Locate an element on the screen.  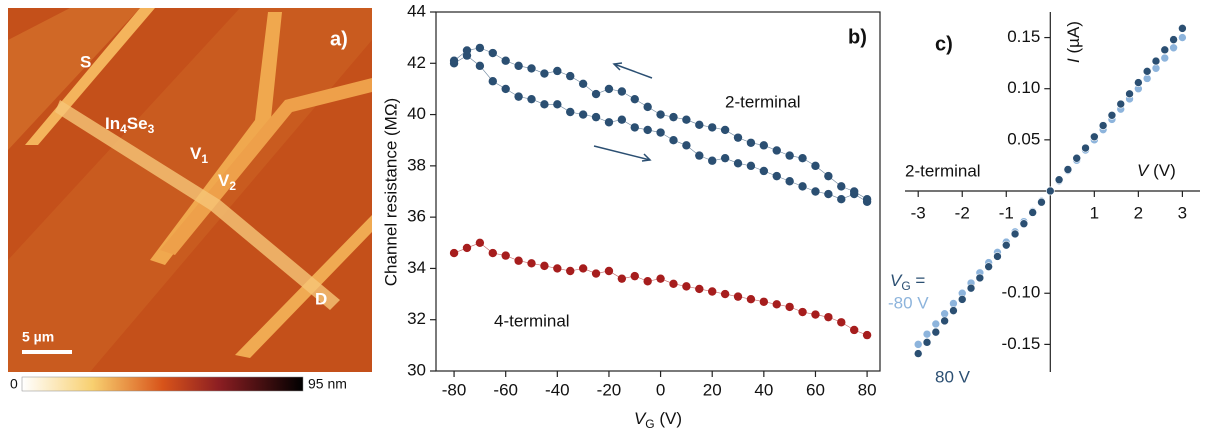
y-tick-label: 32 is located at coordinates (416, 318).